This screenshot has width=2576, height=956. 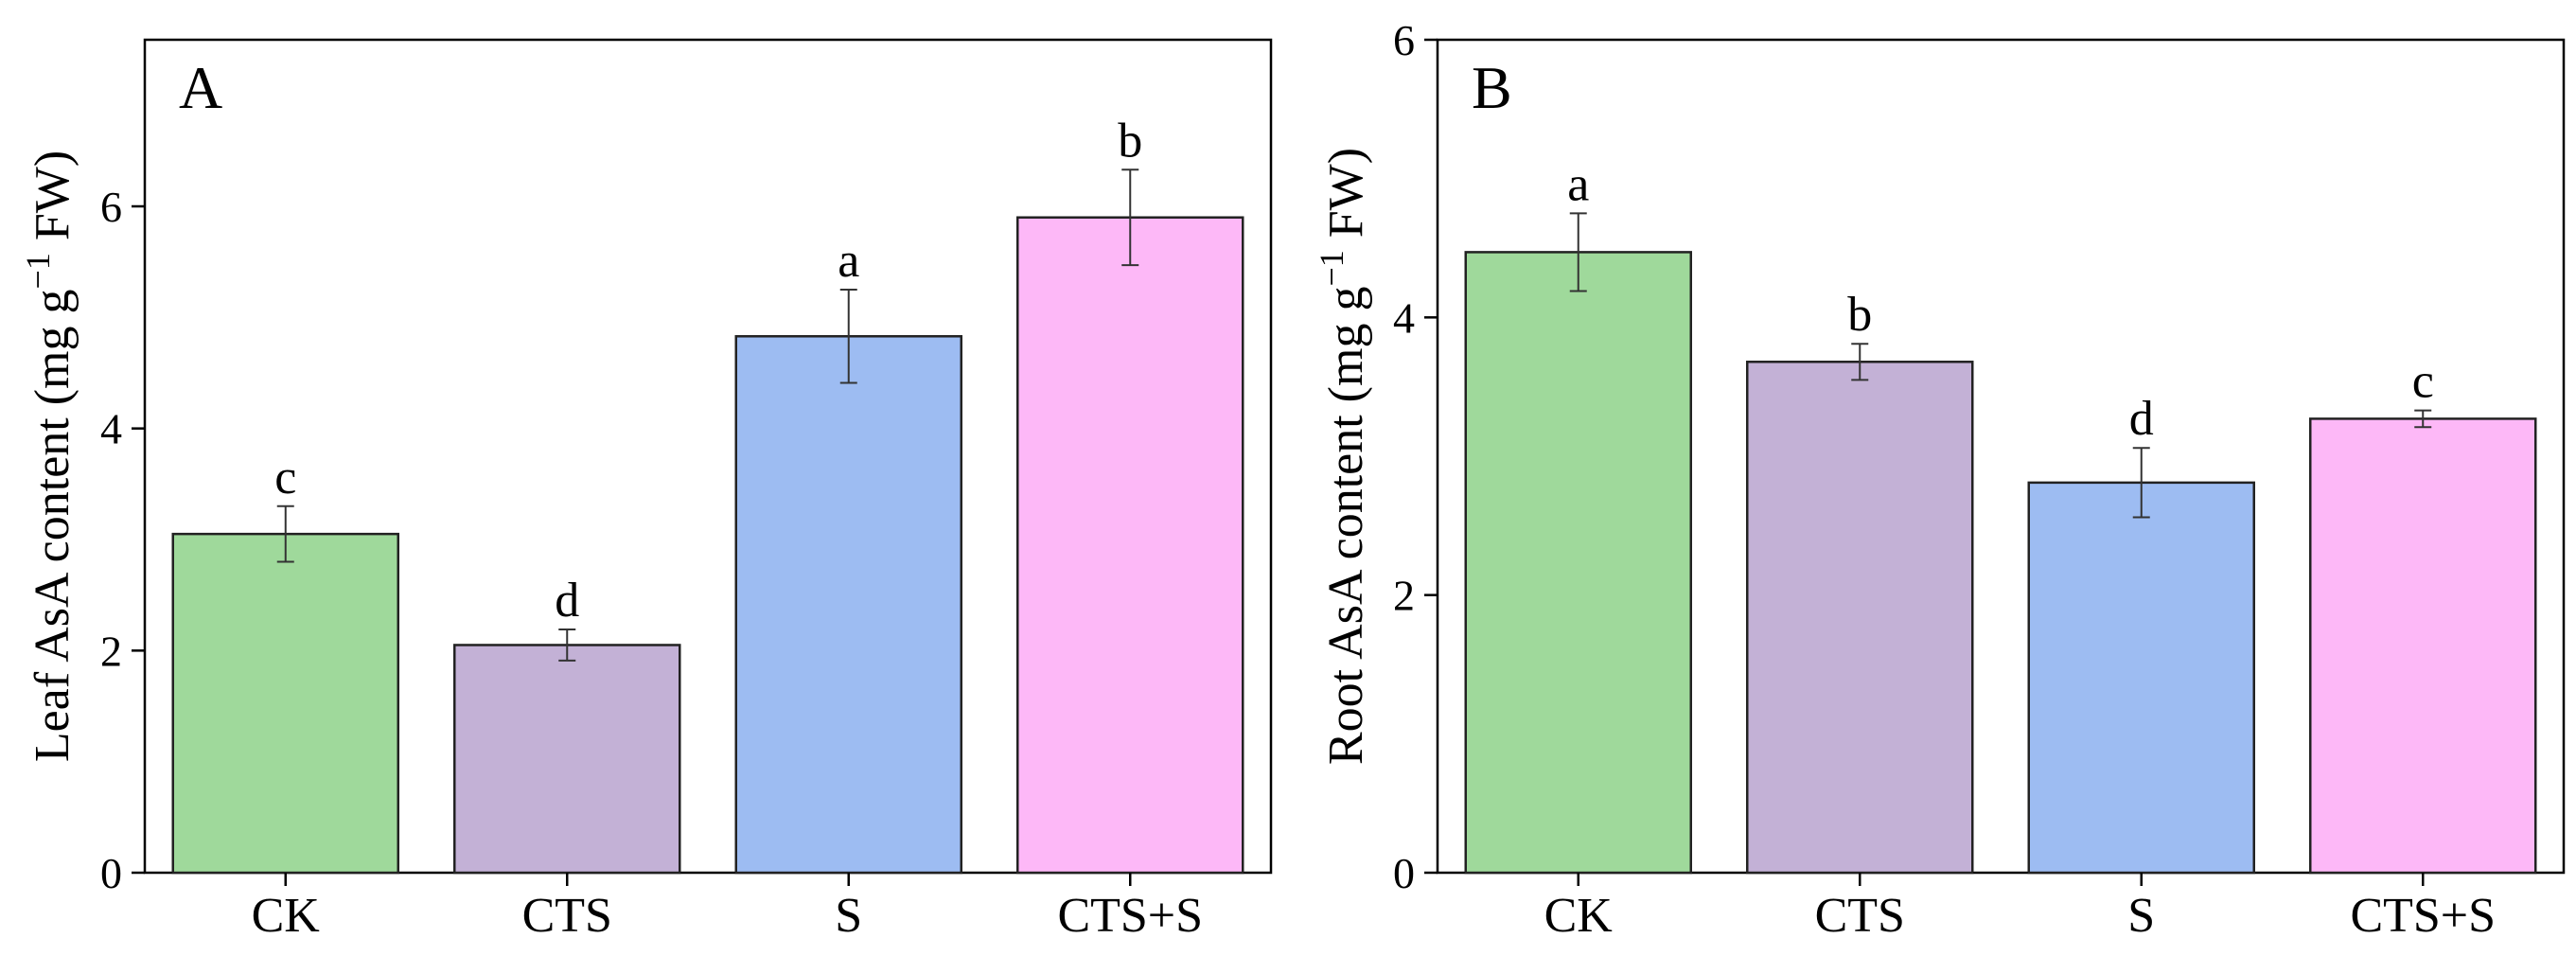 What do you see at coordinates (49, 456) in the screenshot?
I see `y-axis-label: Leaf AsA content (mg g−1 FW)` at bounding box center [49, 456].